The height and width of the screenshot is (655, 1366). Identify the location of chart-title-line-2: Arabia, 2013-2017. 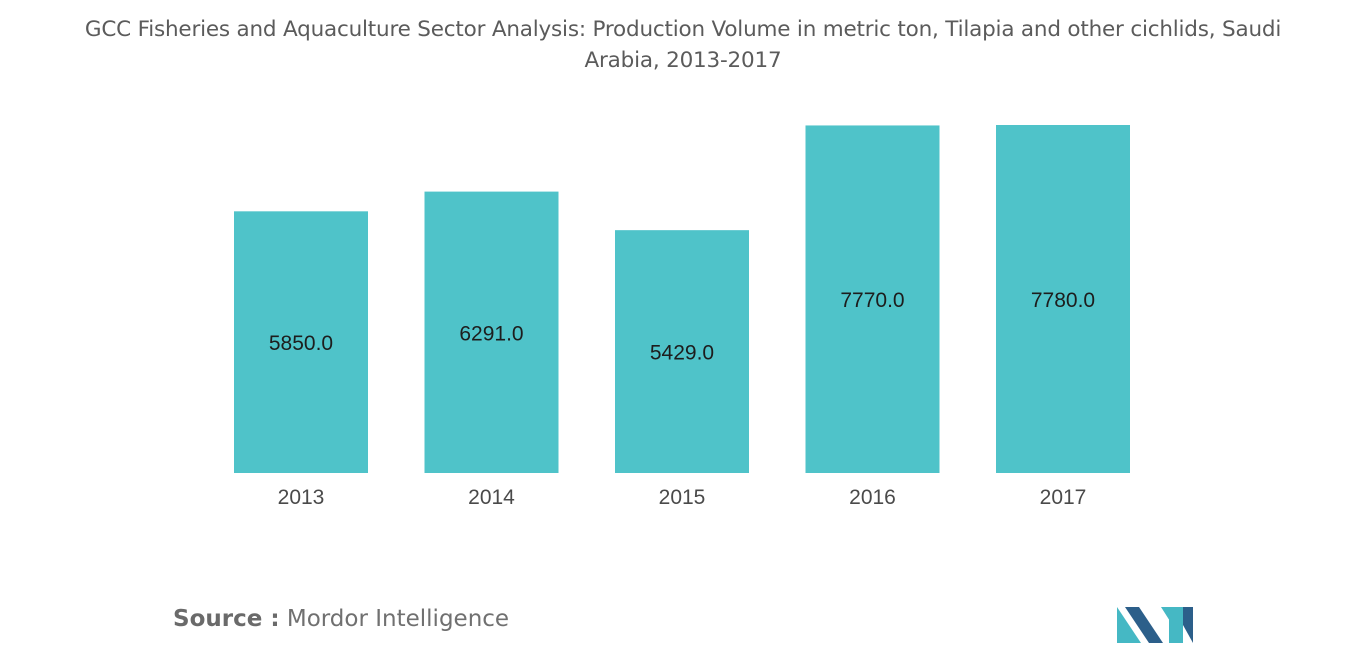
(683, 60).